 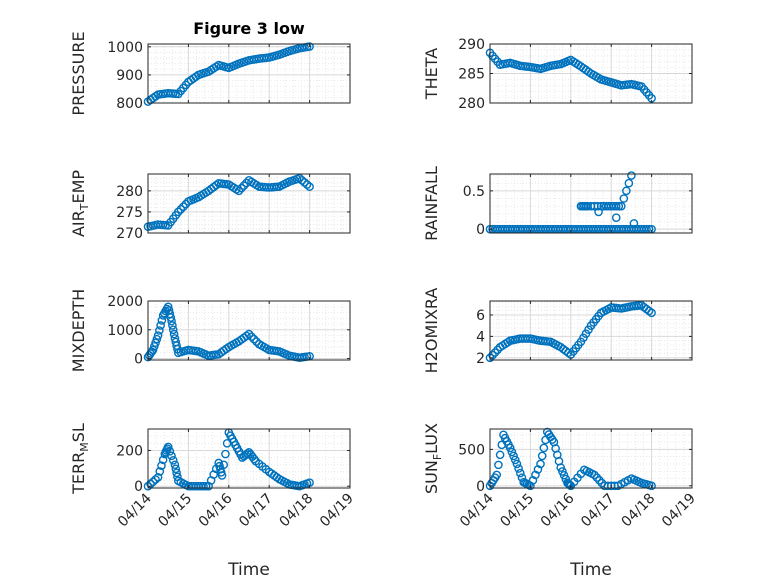 What do you see at coordinates (129, 76) in the screenshot?
I see `y-tick-label: 900` at bounding box center [129, 76].